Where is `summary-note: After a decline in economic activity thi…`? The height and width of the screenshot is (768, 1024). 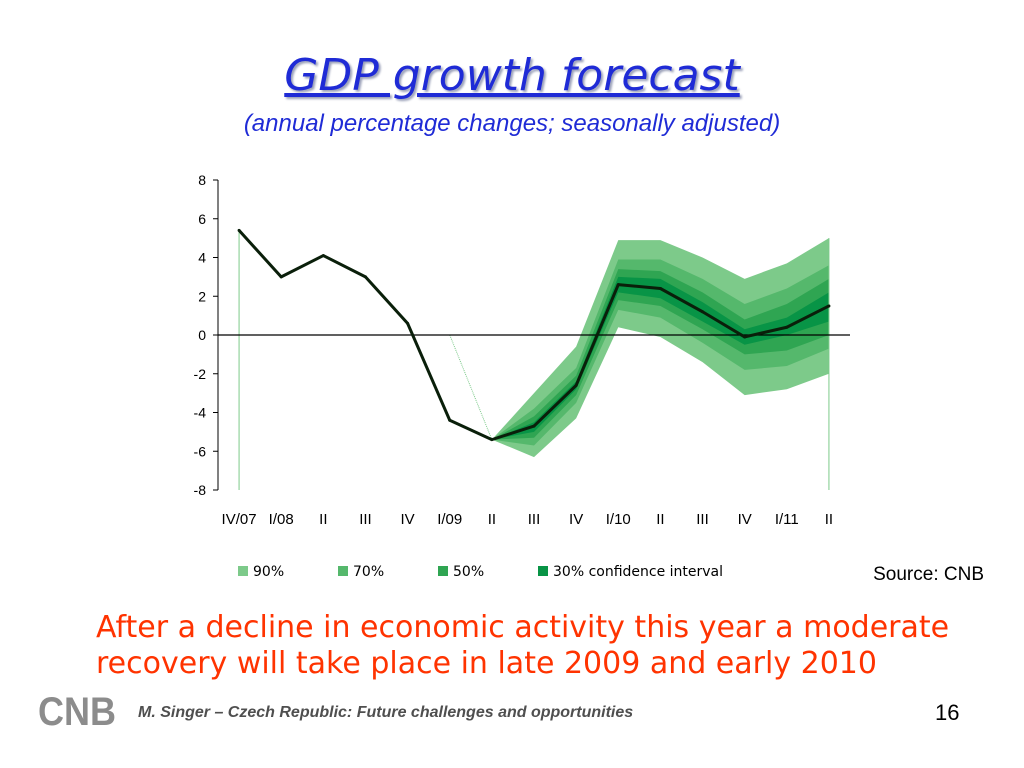 summary-note: After a decline in economic activity thi… is located at coordinates (523, 645).